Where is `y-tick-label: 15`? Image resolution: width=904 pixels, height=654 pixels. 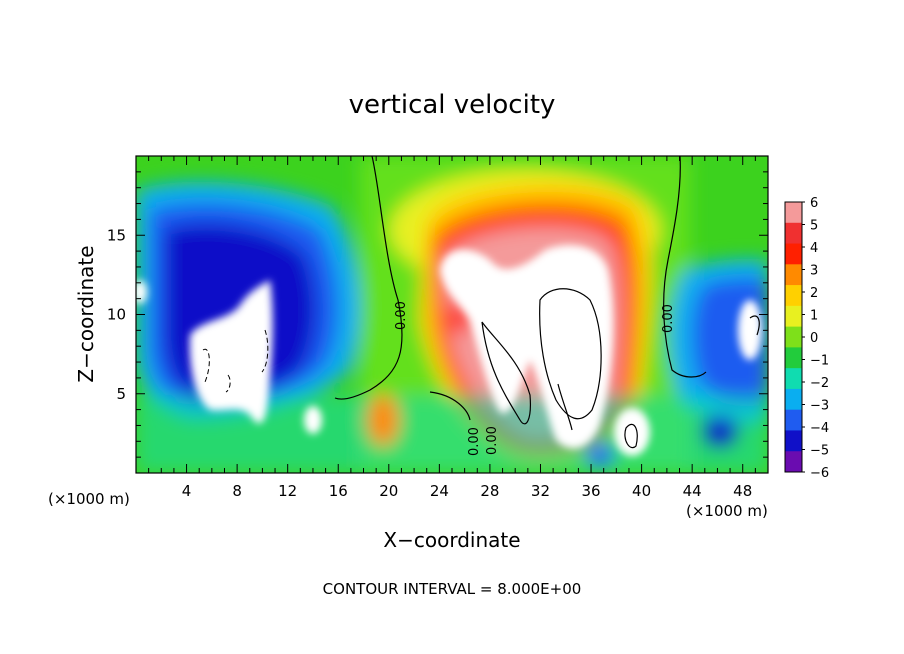
y-tick-label: 15 is located at coordinates (116, 235).